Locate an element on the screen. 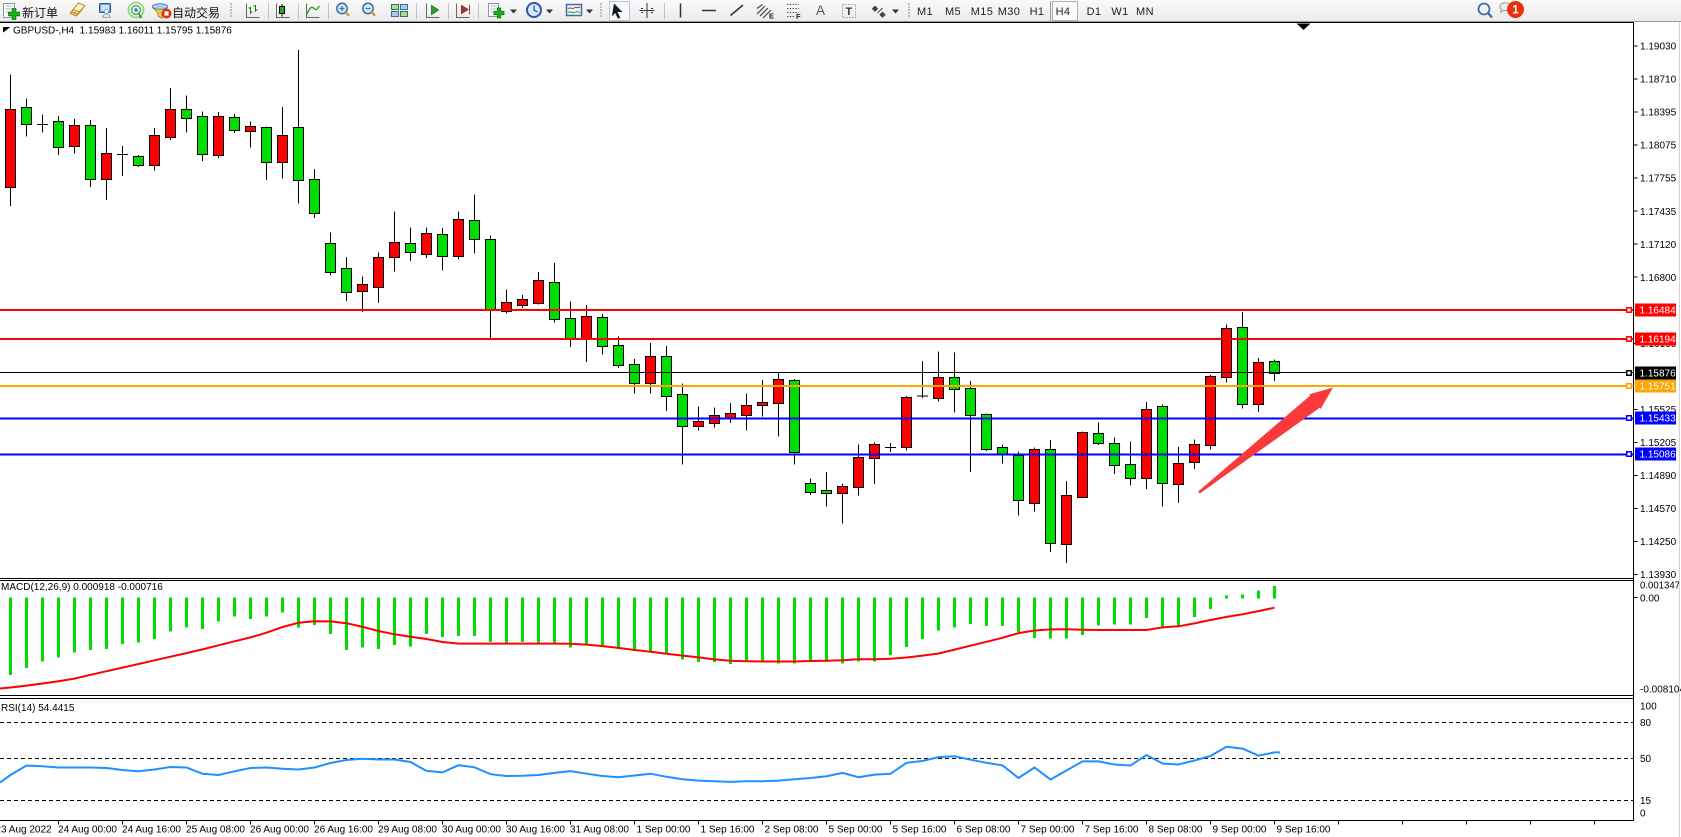  svg-text: 24 Aug 16:00 is located at coordinates (151, 830).